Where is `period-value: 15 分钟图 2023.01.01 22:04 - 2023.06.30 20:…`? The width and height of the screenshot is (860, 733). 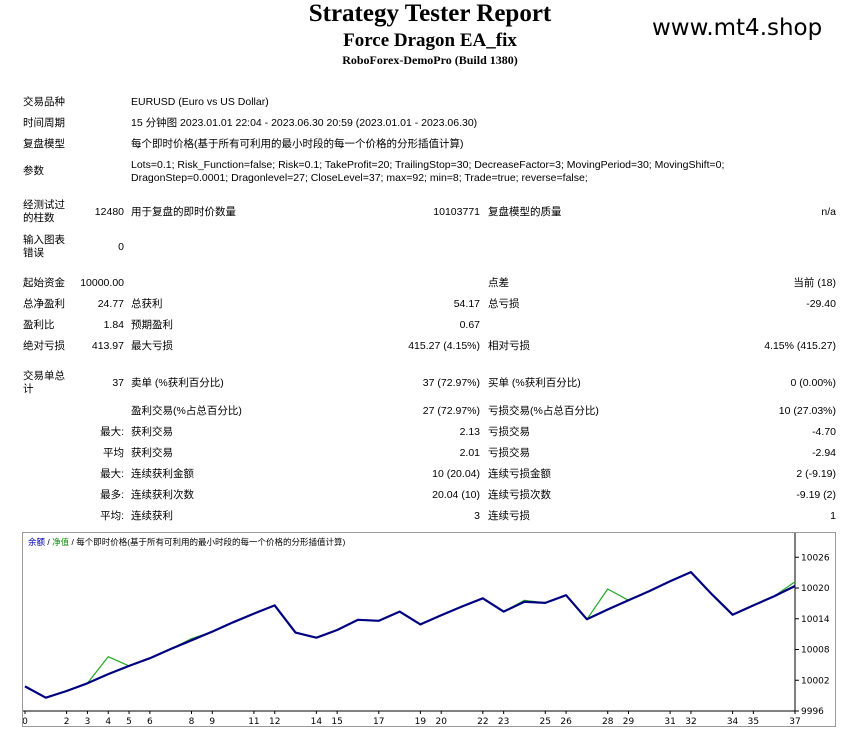
period-value: 15 分钟图 2023.01.01 22:04 - 2023.06.30 20:… is located at coordinates (304, 123).